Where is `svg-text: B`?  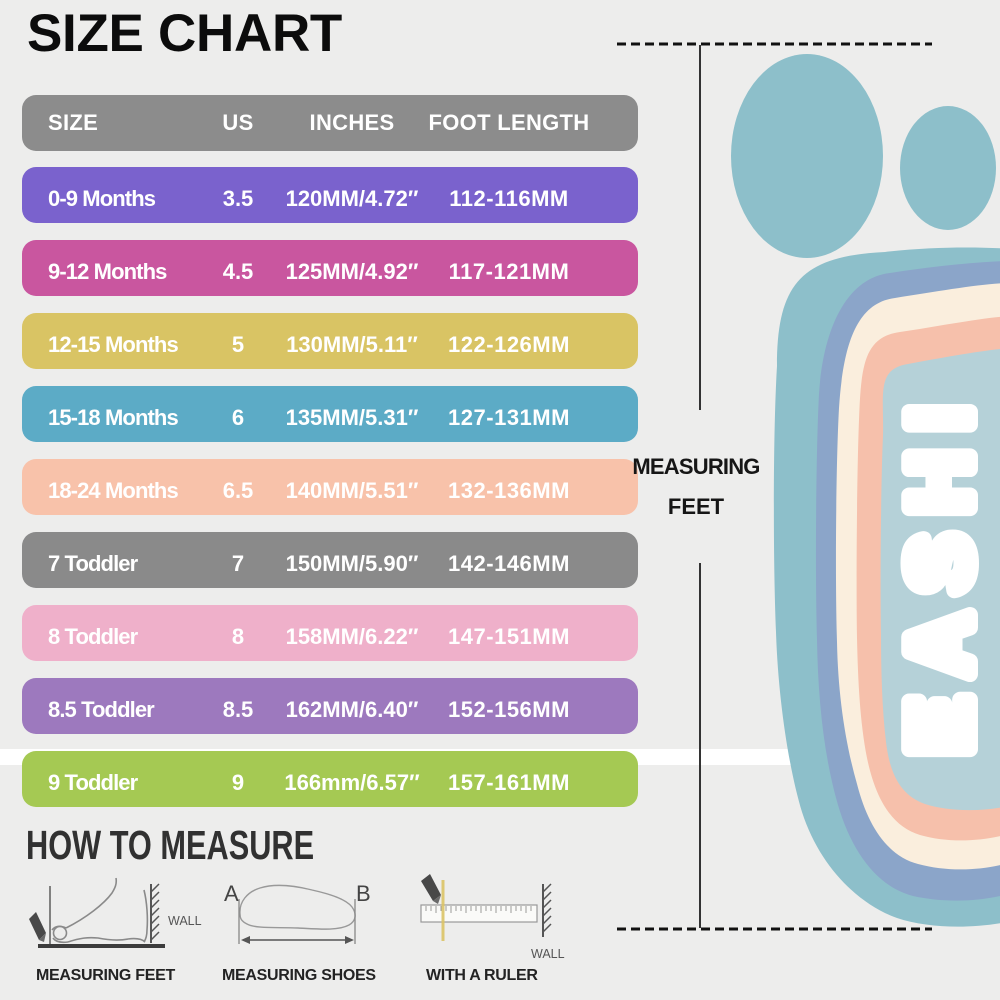 svg-text: B is located at coordinates (363, 893).